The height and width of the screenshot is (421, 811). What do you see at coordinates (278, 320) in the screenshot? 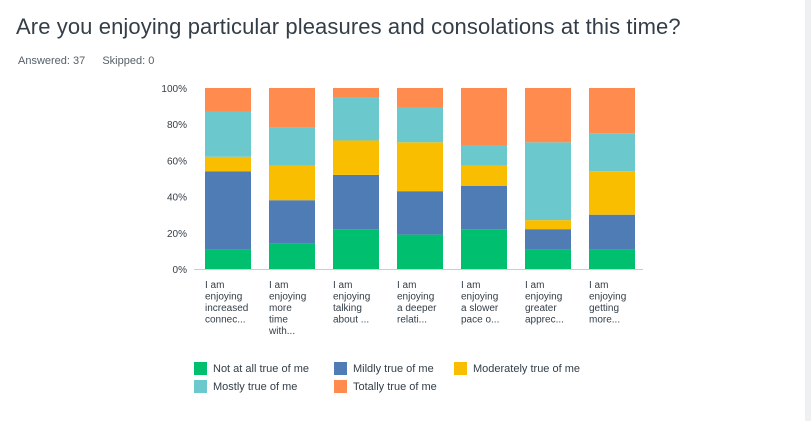
I see `x-category-label-line: time` at bounding box center [278, 320].